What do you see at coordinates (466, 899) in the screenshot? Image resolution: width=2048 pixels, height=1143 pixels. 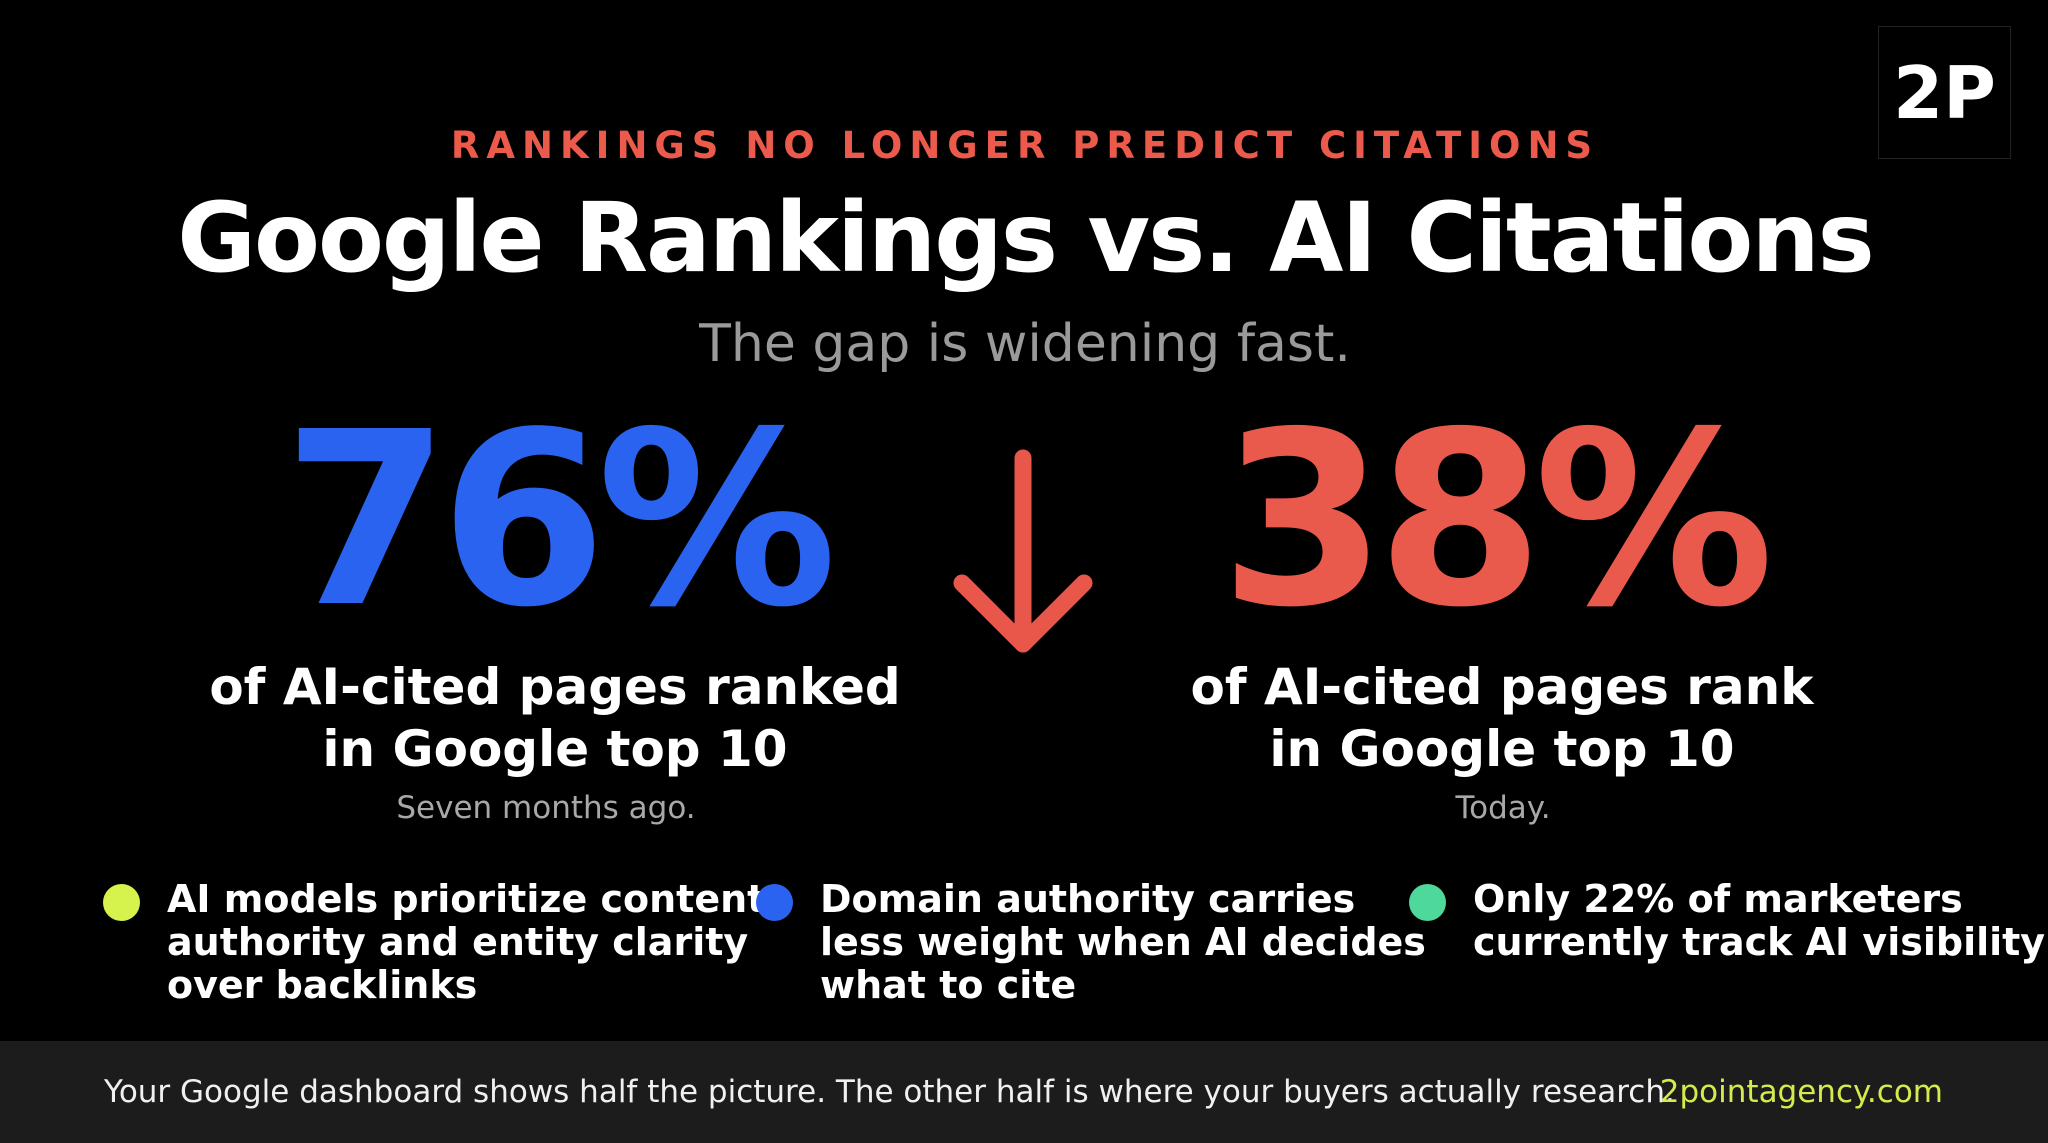 I see `bullet-line: AI models prioritize content` at bounding box center [466, 899].